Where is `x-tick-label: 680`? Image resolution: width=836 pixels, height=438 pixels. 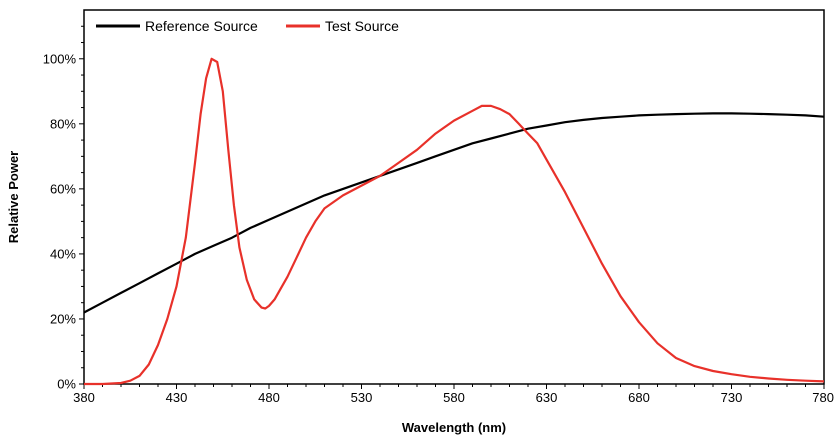 x-tick-label: 680 is located at coordinates (639, 397).